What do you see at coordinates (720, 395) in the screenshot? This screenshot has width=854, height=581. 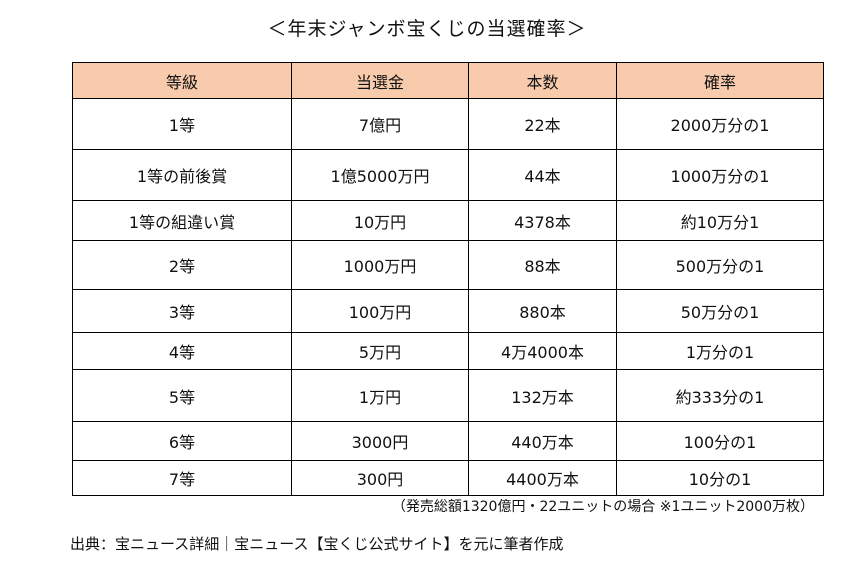 I see `cell-probability: 約333分の1` at bounding box center [720, 395].